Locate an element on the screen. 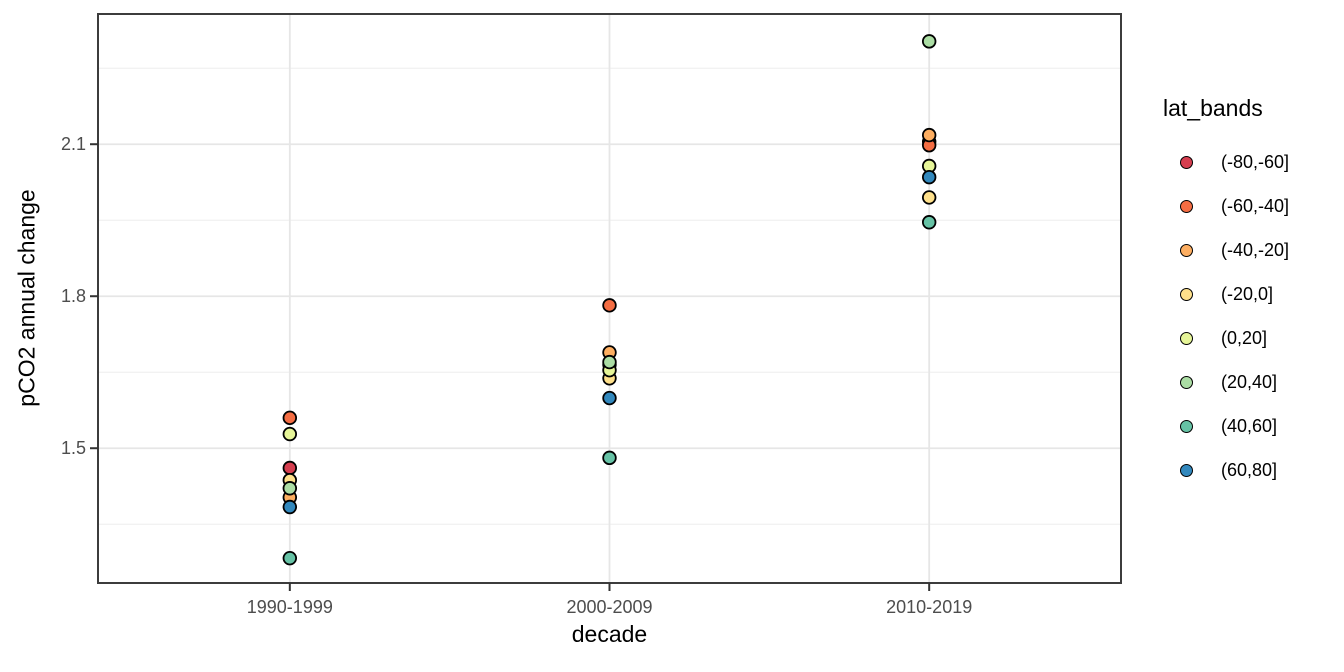 This screenshot has width=1344, height=672. legend-item: (-80,-60] is located at coordinates (1253, 162).